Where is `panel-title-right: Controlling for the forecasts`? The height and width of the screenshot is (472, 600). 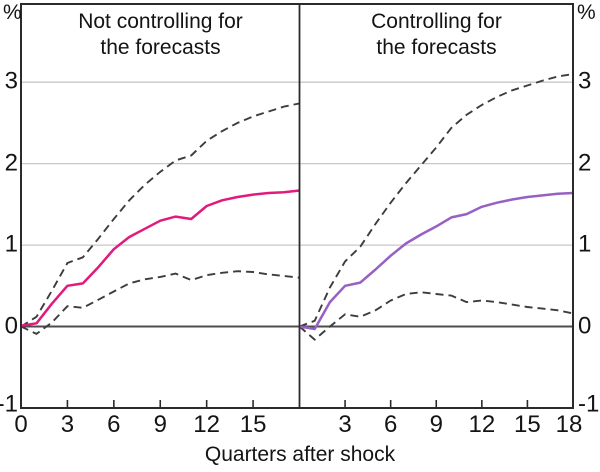 panel-title-right: Controlling for the forecasts is located at coordinates (436, 34).